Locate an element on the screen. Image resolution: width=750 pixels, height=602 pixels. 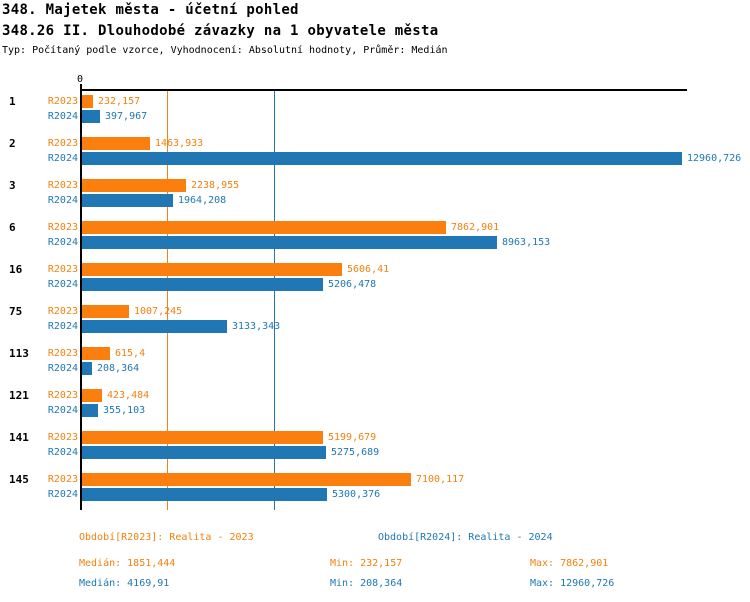
value-label-r2024-cat-6: 8963,153 is located at coordinates (526, 242).